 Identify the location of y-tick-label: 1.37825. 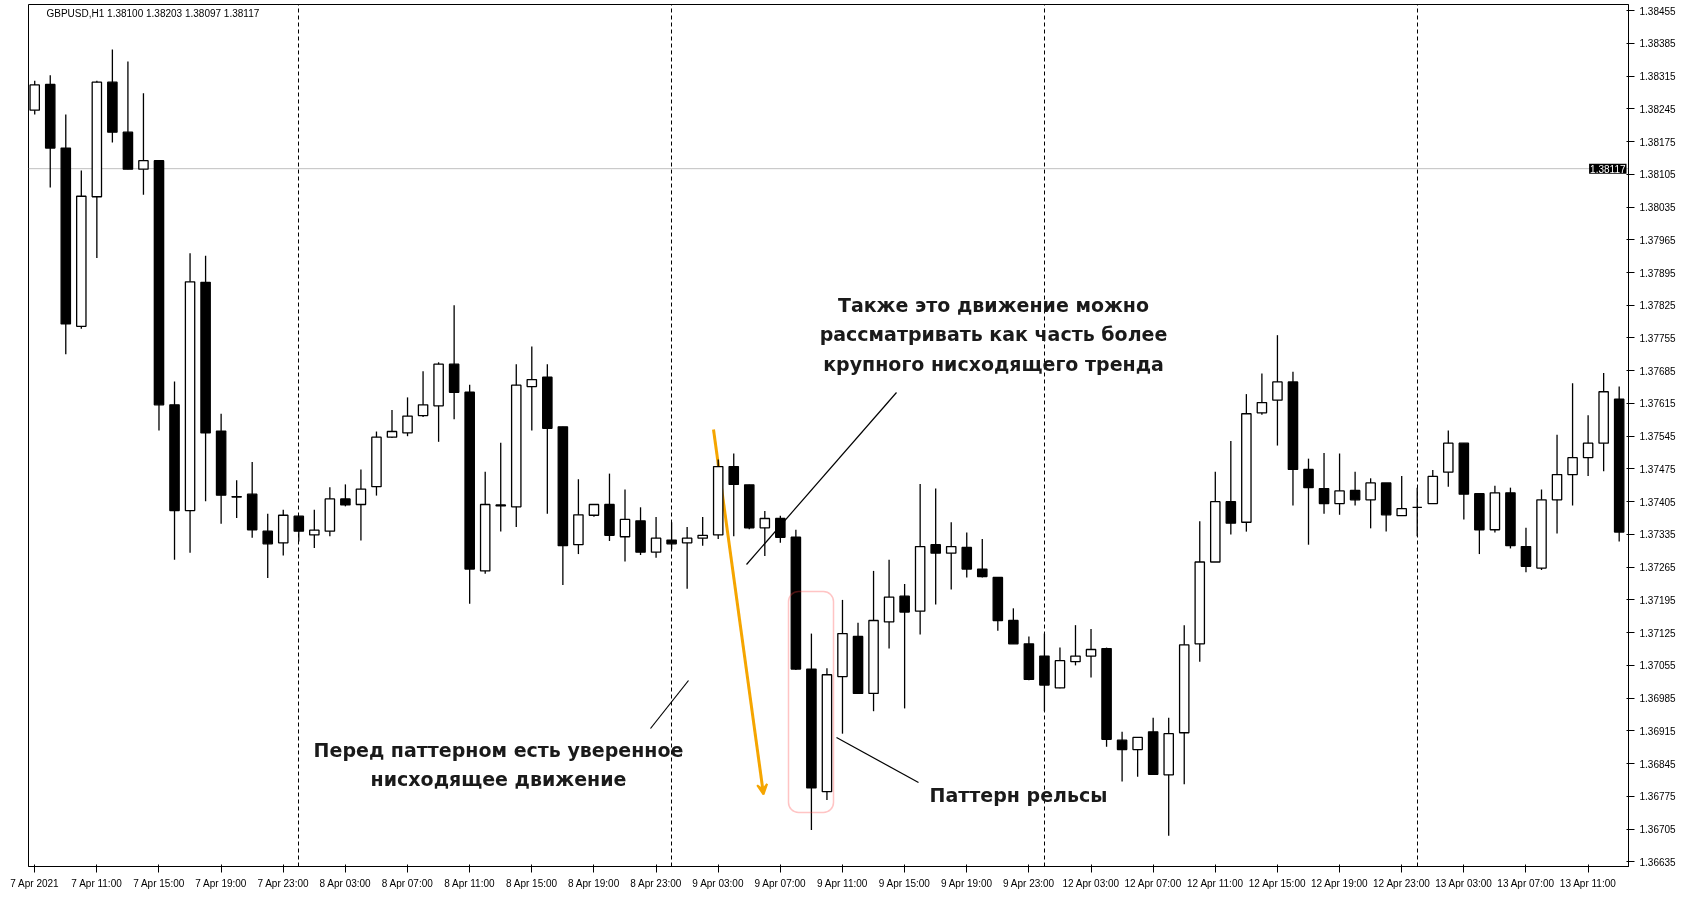
(1658, 306).